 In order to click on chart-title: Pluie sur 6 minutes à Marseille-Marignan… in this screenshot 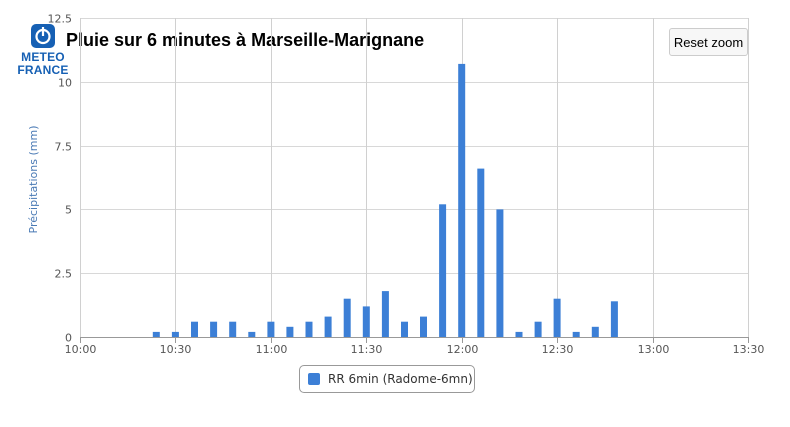, I will do `click(245, 40)`.